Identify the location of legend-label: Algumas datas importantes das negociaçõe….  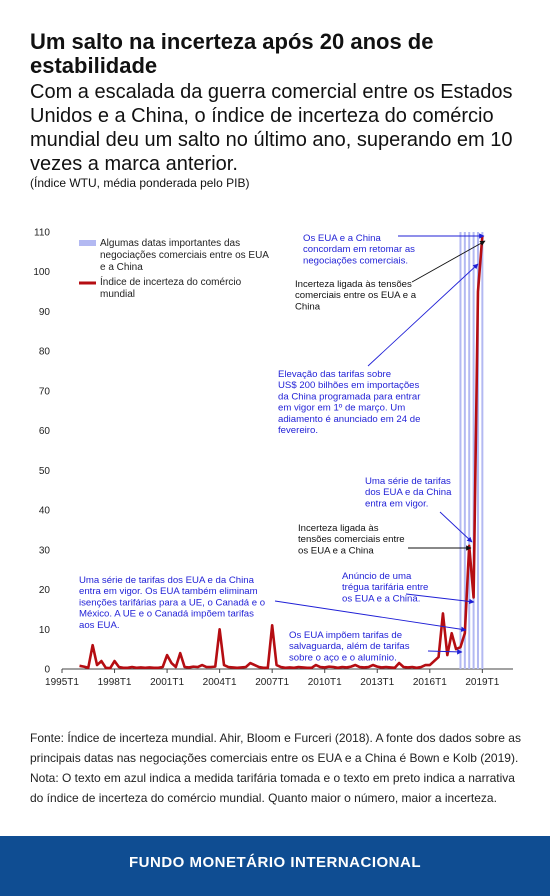
(184, 255).